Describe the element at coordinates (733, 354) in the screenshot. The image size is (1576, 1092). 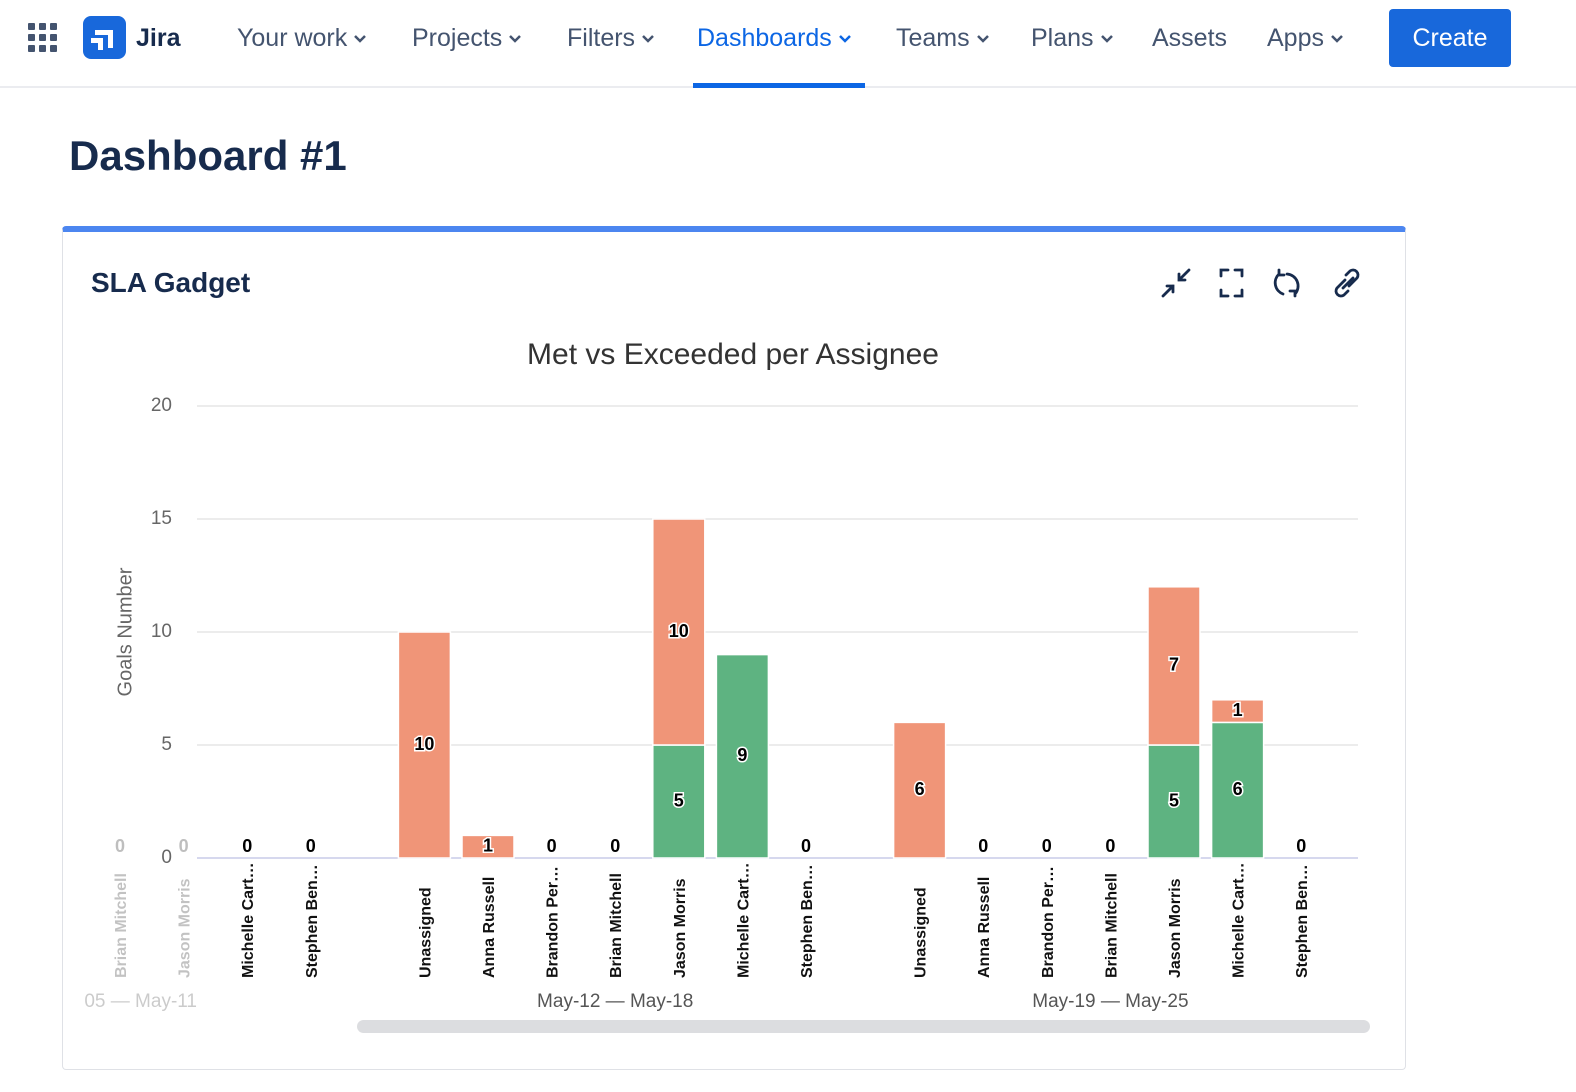
I see `chart-title: Met vs Exceeded per Assignee` at that location.